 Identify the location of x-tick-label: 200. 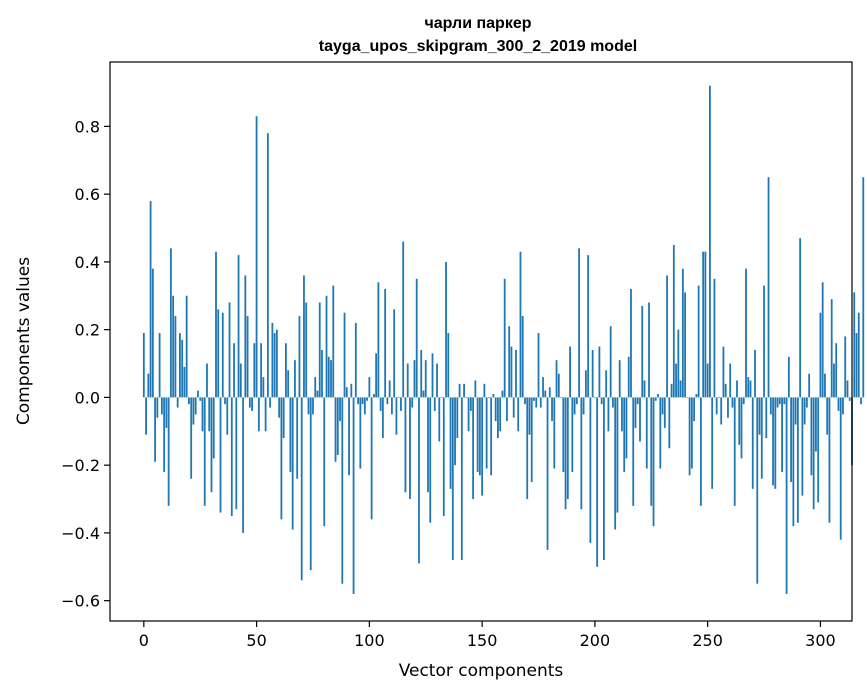
(595, 640).